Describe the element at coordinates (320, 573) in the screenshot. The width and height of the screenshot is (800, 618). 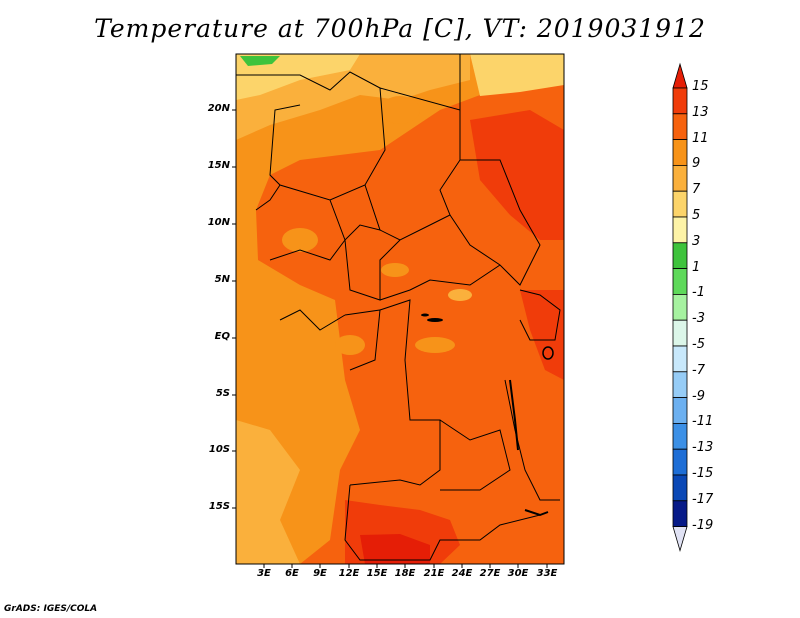
I see `lon-tick-label: 9E` at that location.